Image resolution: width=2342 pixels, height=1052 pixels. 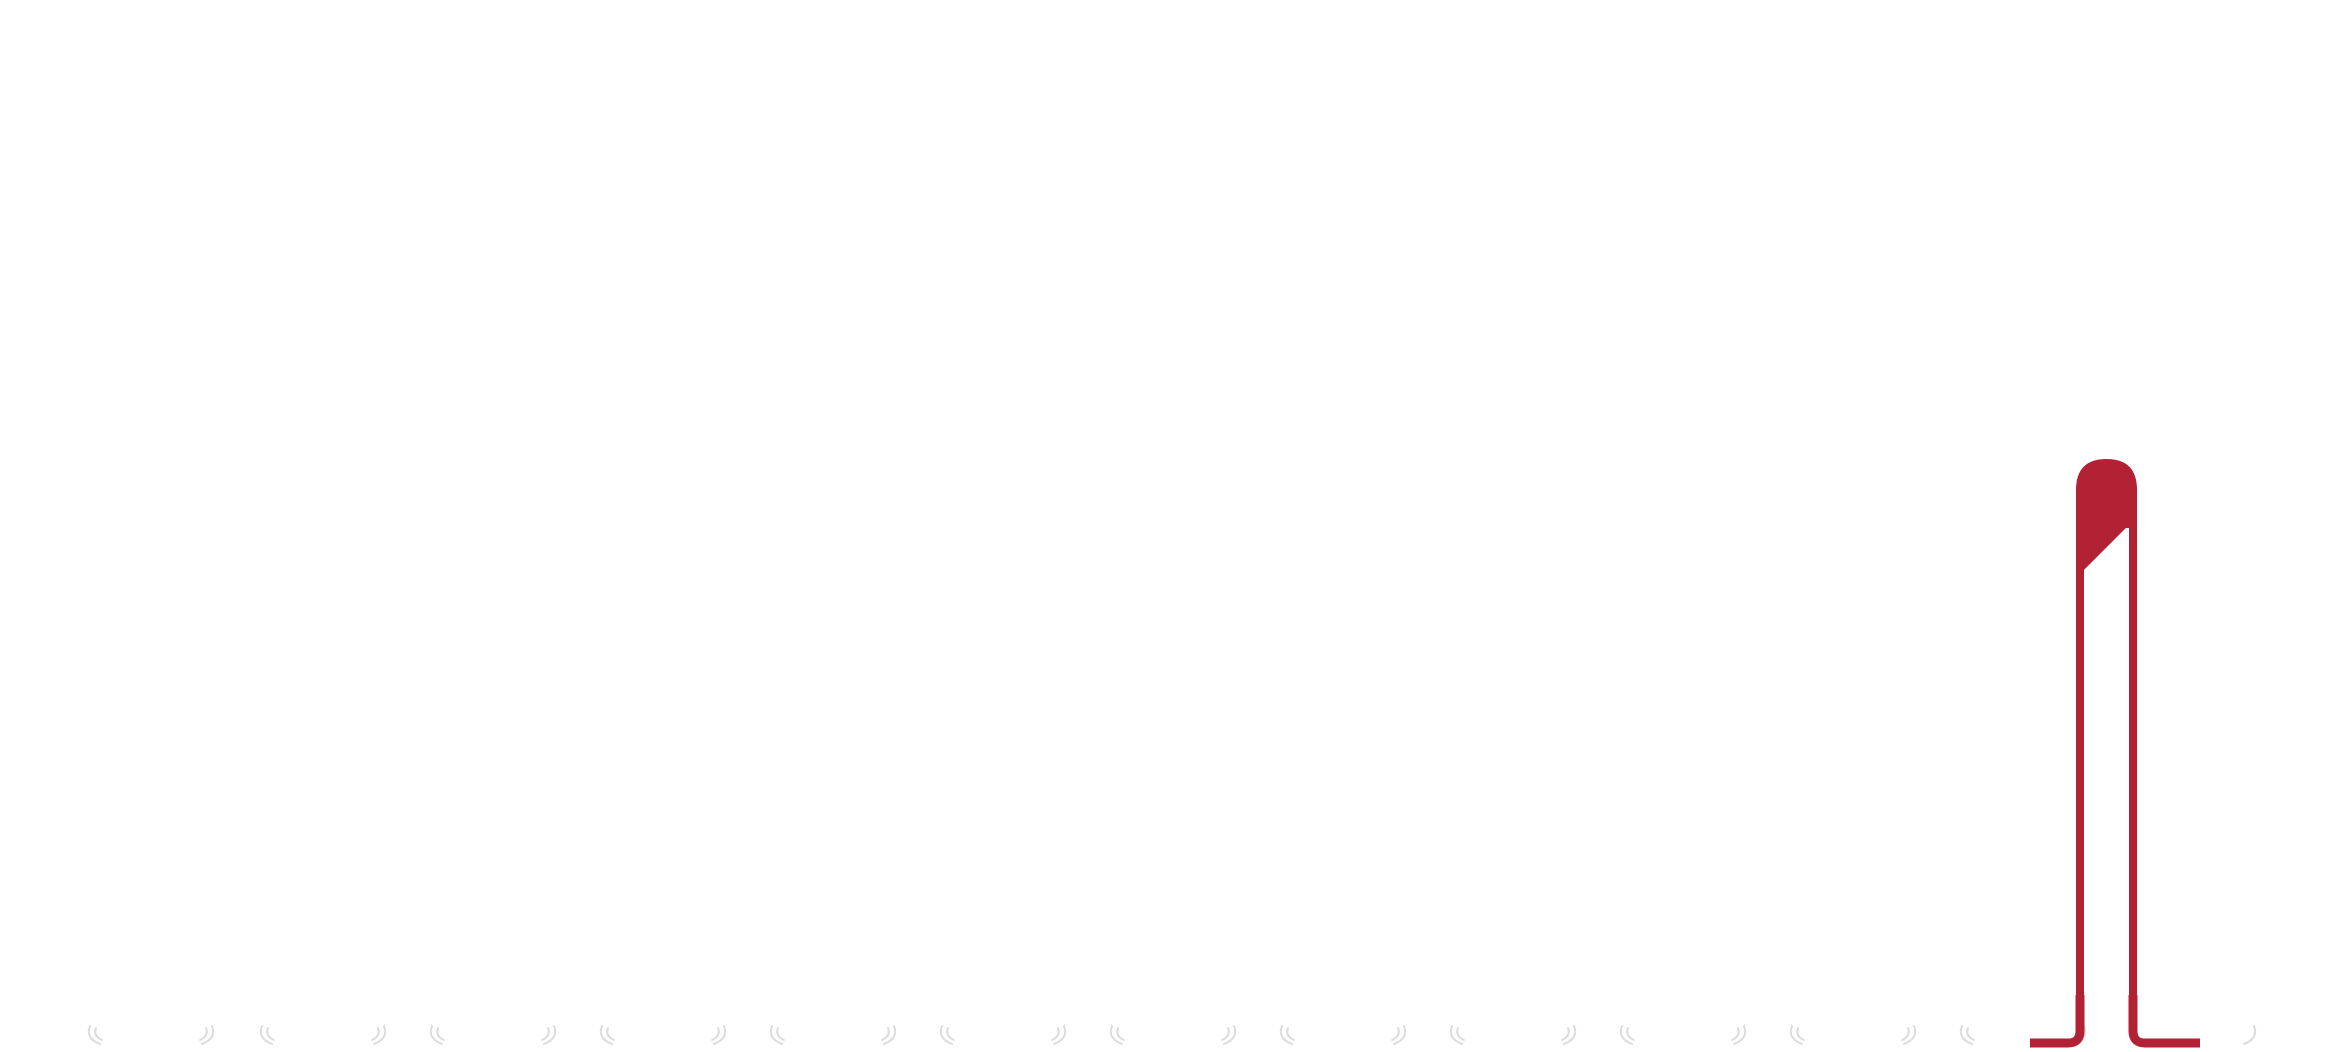 What do you see at coordinates (1172, 1035) in the screenshot?
I see `faint-mark-row` at bounding box center [1172, 1035].